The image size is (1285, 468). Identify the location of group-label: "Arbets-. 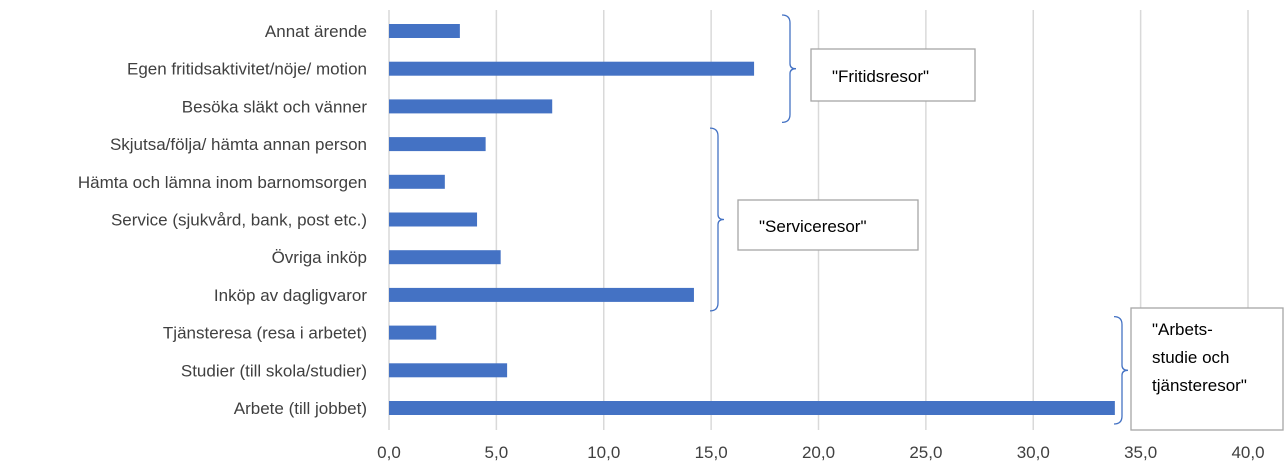
(1182, 329).